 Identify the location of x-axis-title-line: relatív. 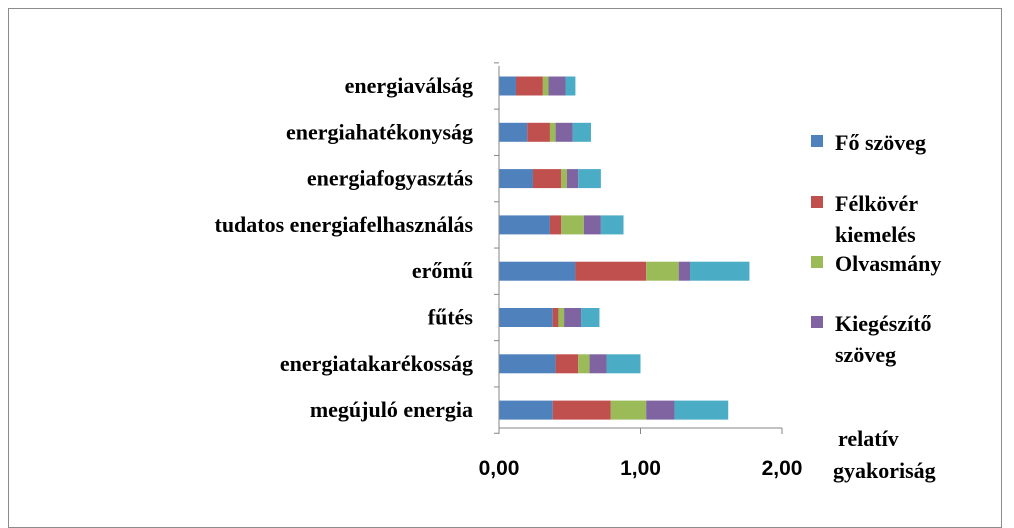
(868, 438).